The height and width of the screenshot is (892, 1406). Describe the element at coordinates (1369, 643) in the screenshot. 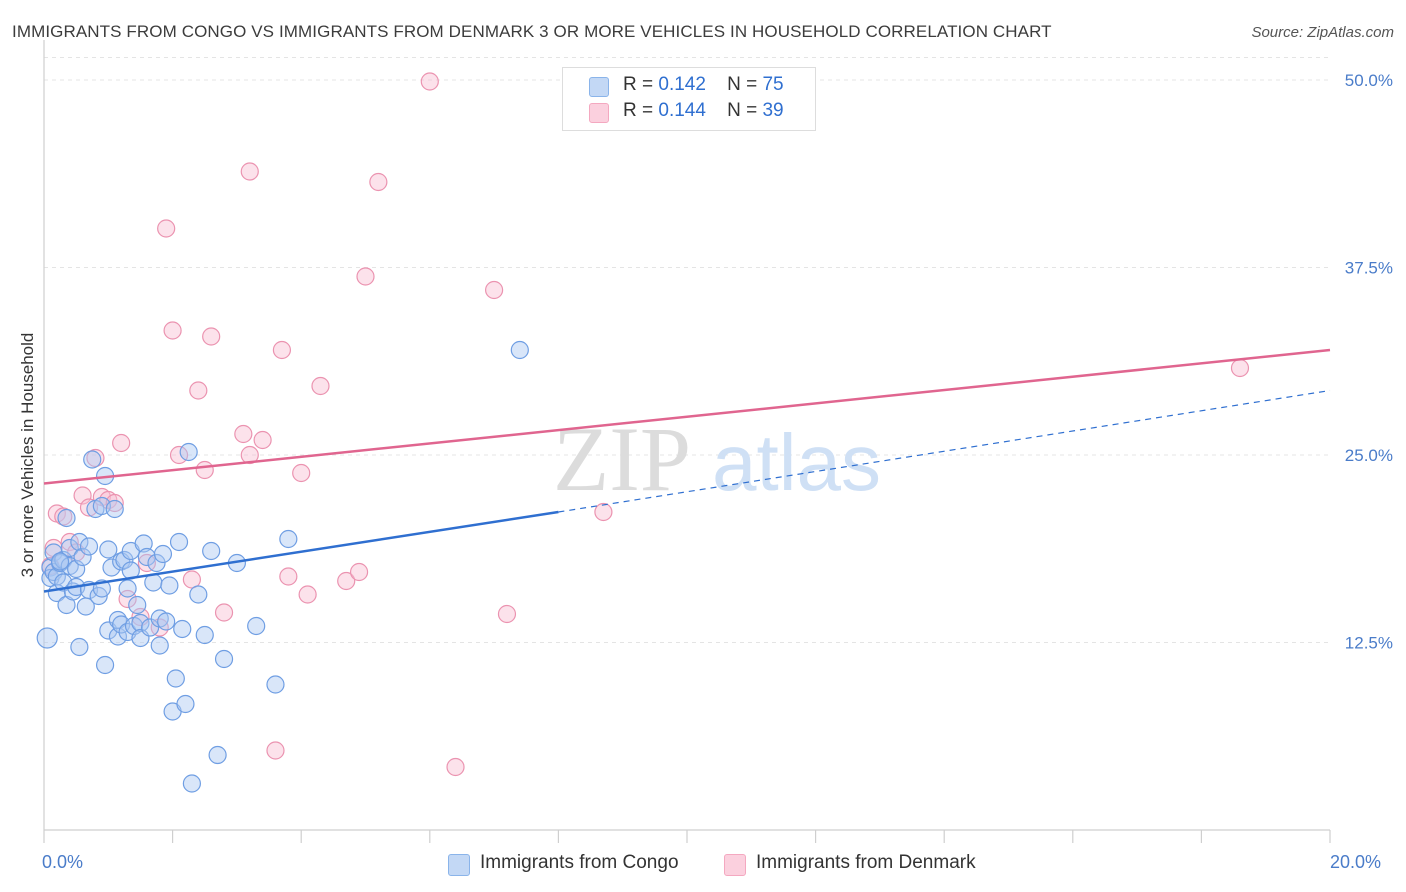

I see `y-tick-label-0: 12.5%` at that location.